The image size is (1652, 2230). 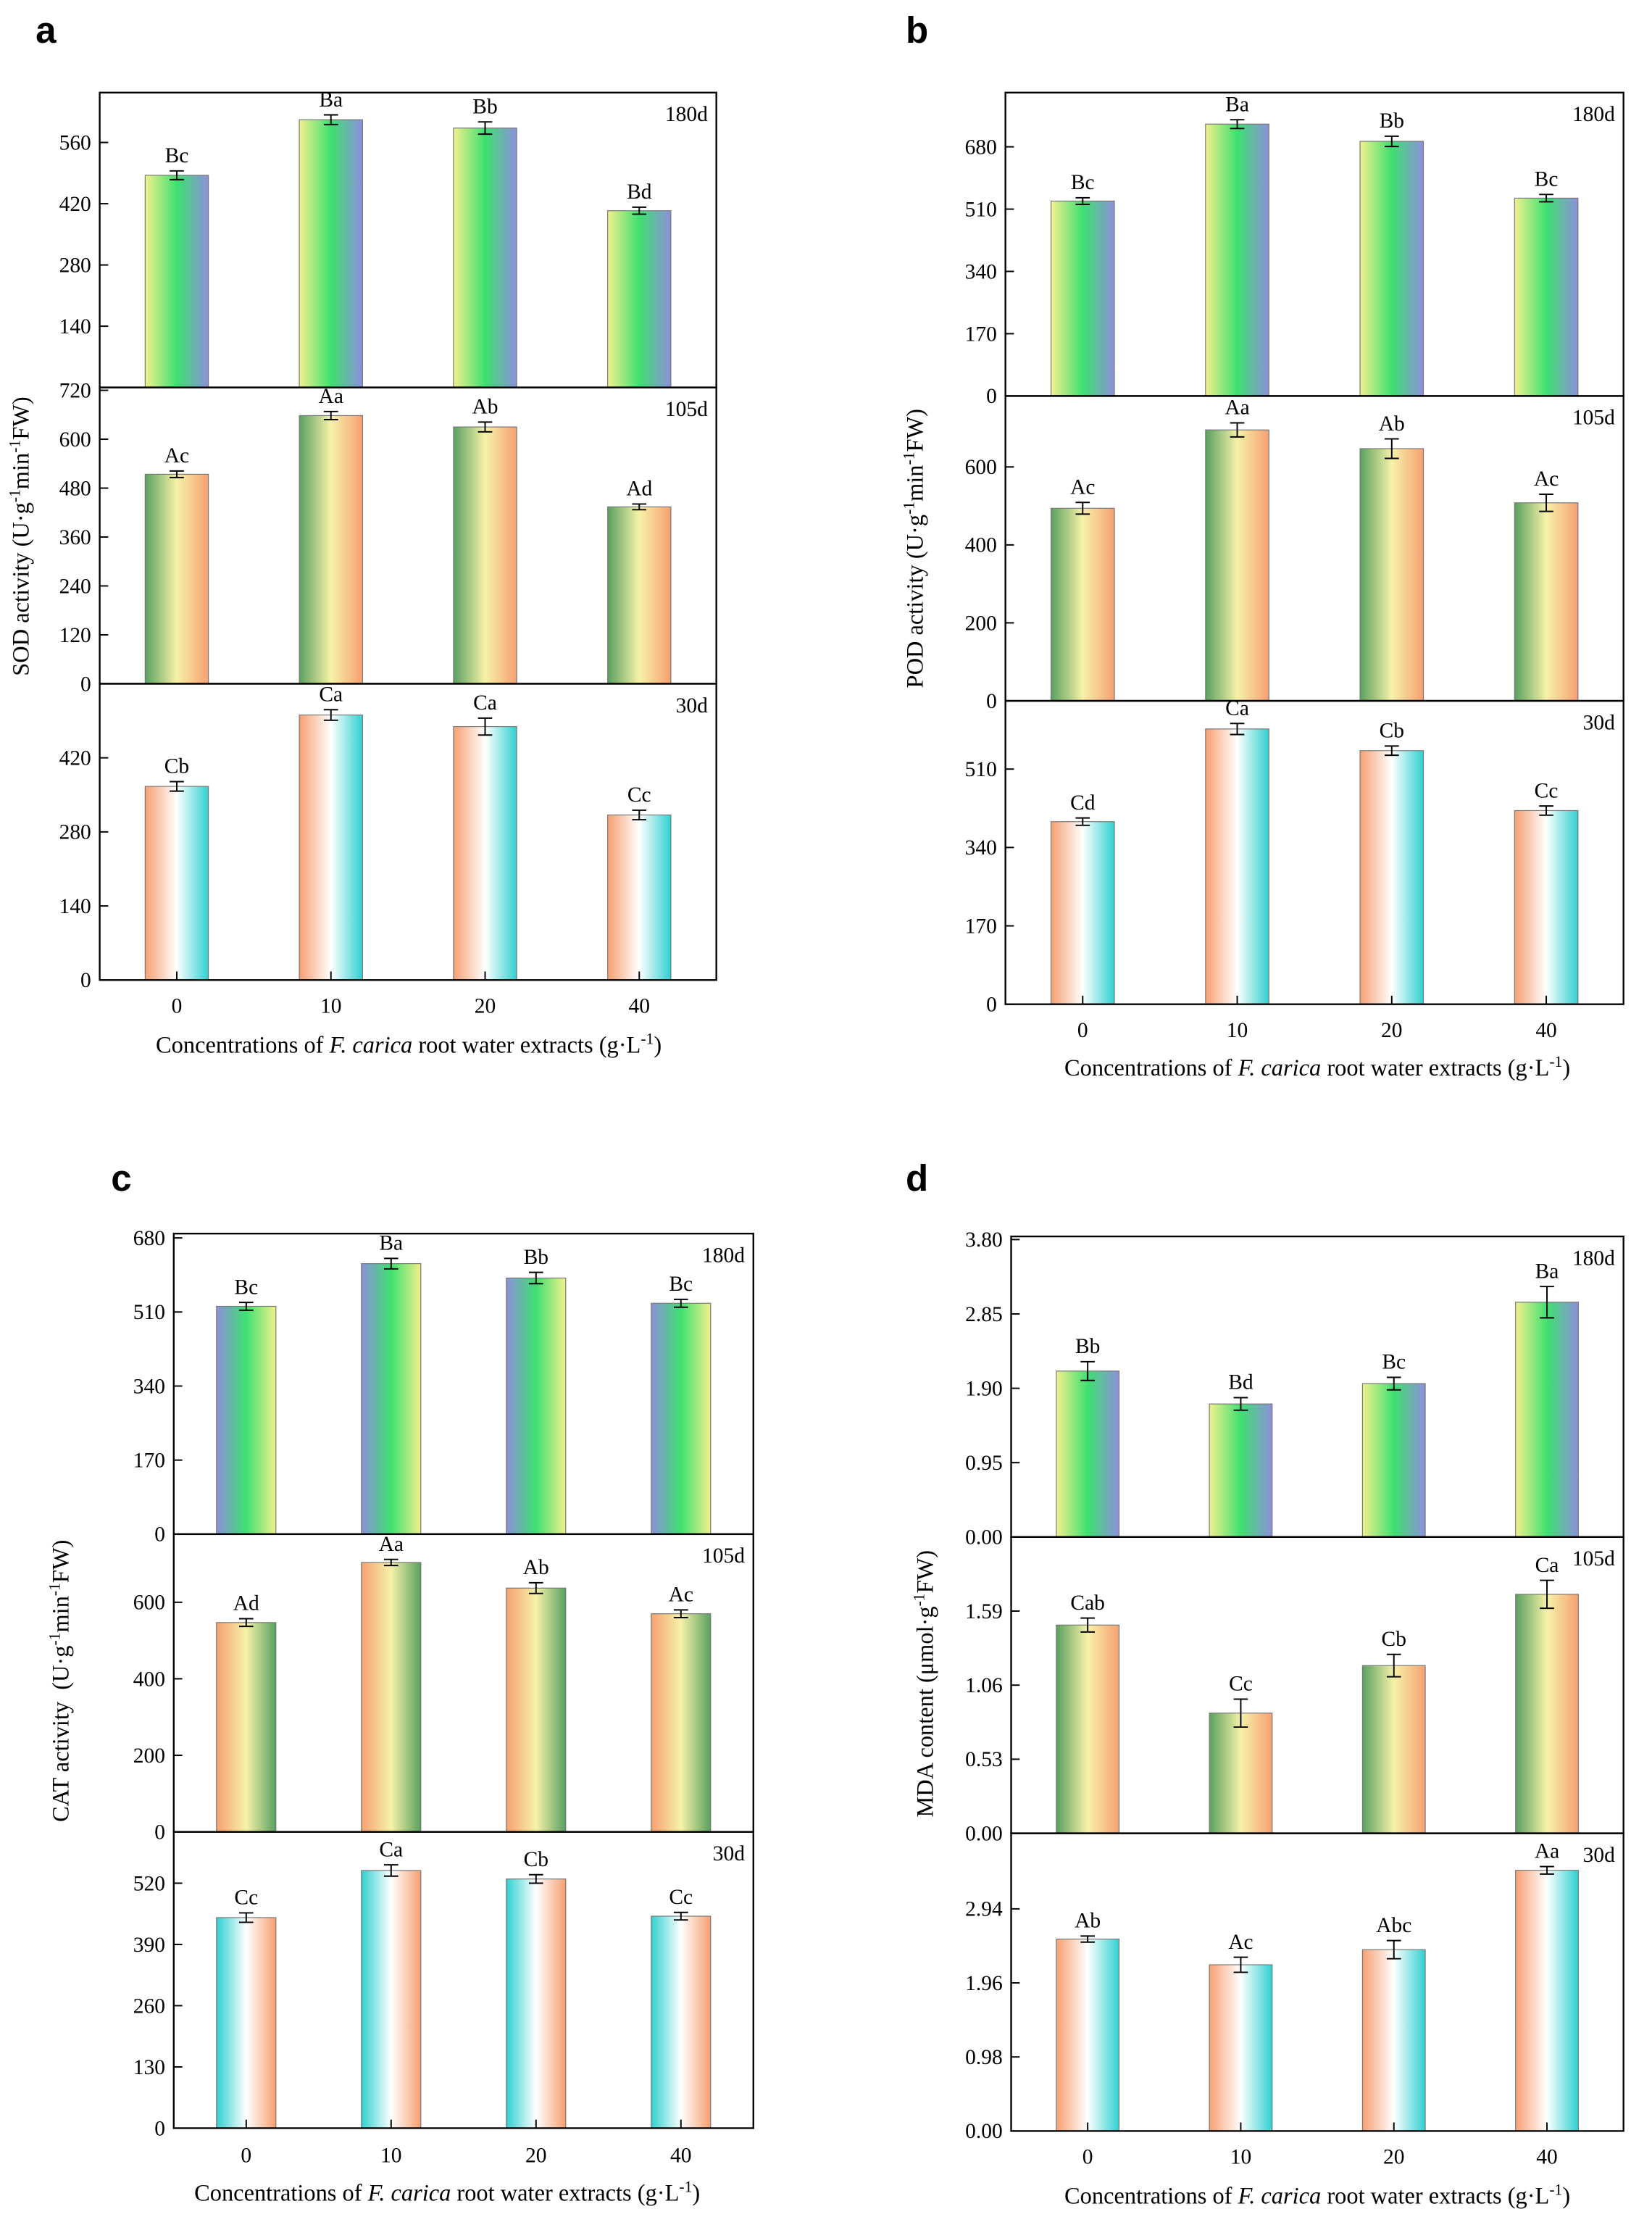 What do you see at coordinates (485, 1006) in the screenshot?
I see `x-tick-label: 20` at bounding box center [485, 1006].